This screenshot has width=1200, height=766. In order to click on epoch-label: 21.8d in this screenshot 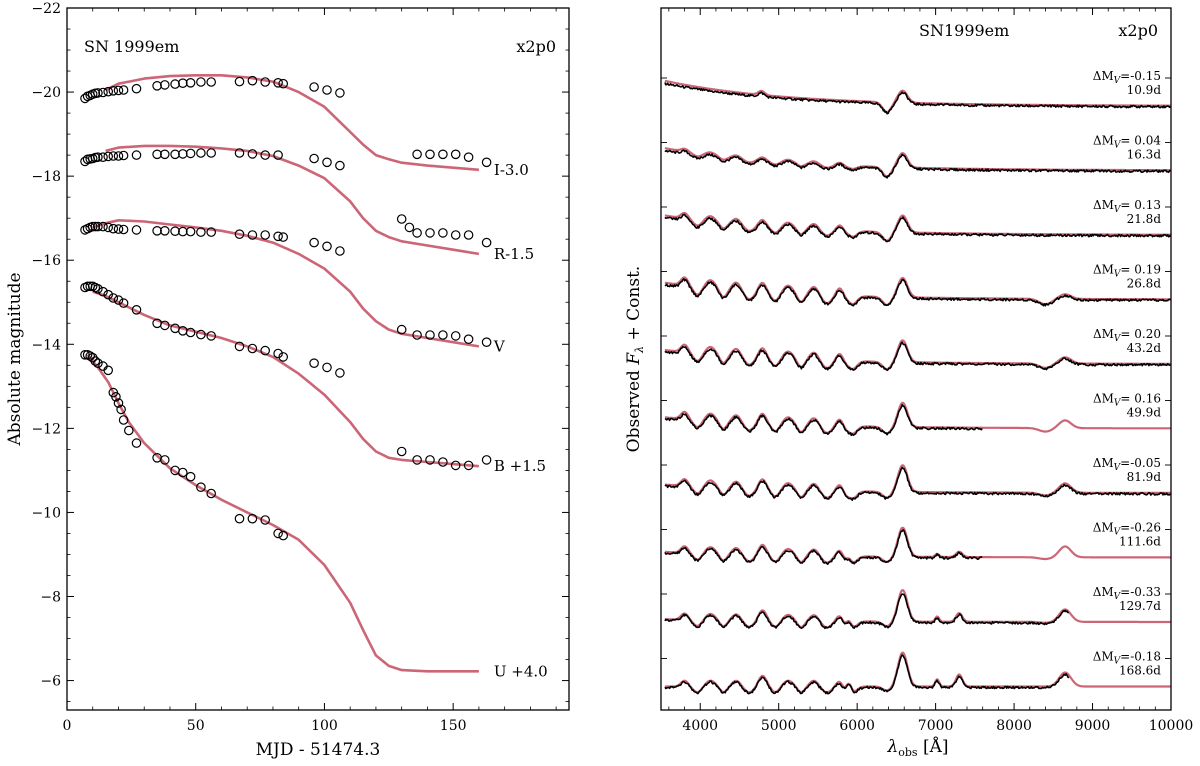, I will do `click(1144, 219)`.